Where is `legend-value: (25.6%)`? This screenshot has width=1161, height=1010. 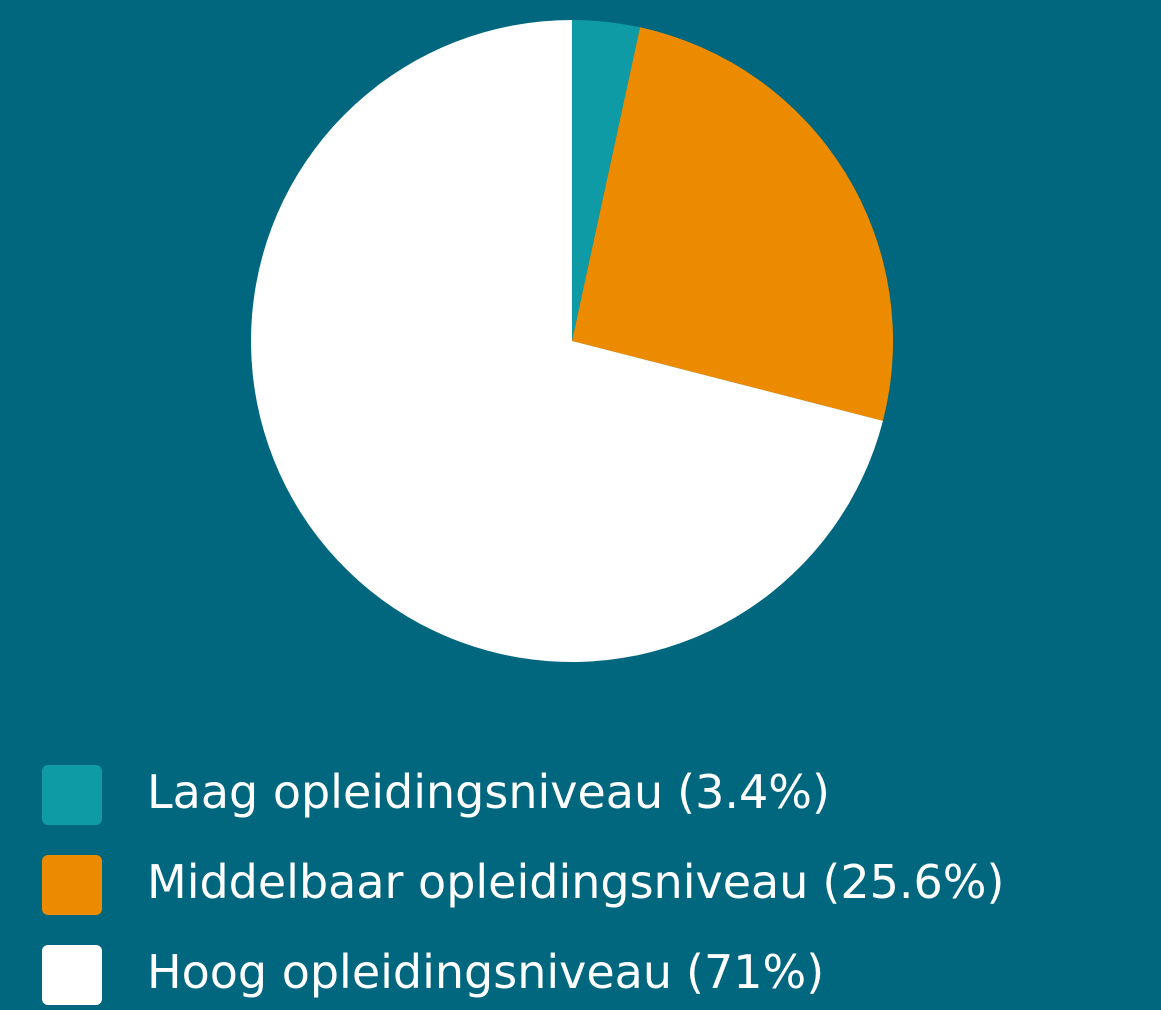
legend-value: (25.6%) is located at coordinates (913, 882).